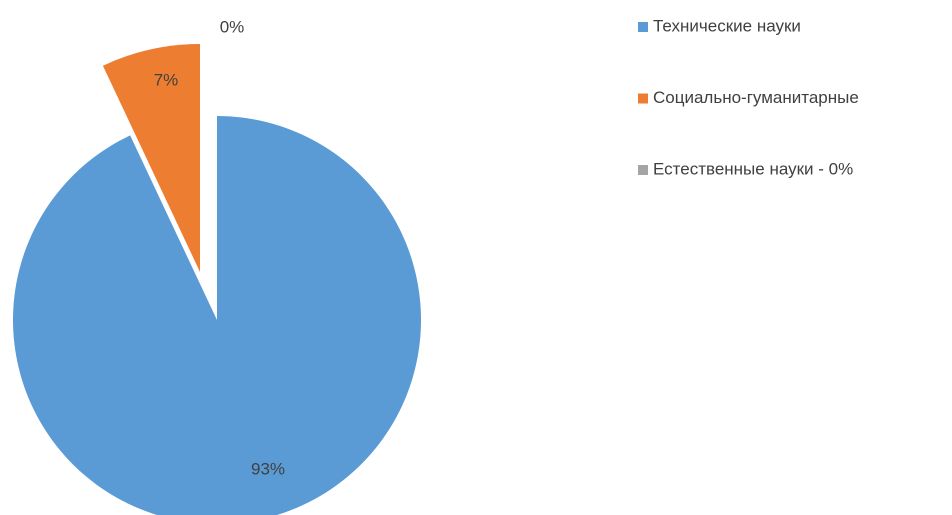 The width and height of the screenshot is (952, 515). What do you see at coordinates (151, 158) in the screenshot?
I see `pie-slice` at bounding box center [151, 158].